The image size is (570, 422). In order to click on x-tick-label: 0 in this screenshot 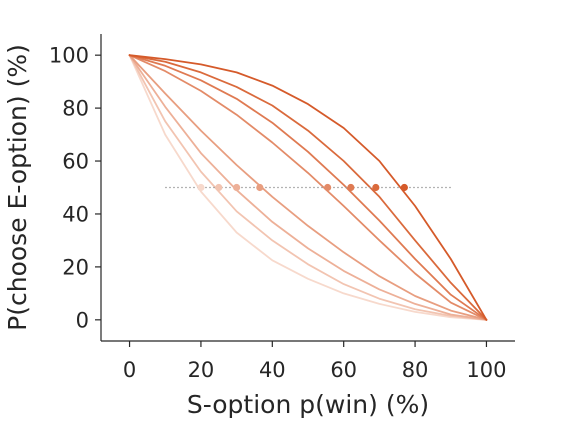, I will do `click(129, 370)`.